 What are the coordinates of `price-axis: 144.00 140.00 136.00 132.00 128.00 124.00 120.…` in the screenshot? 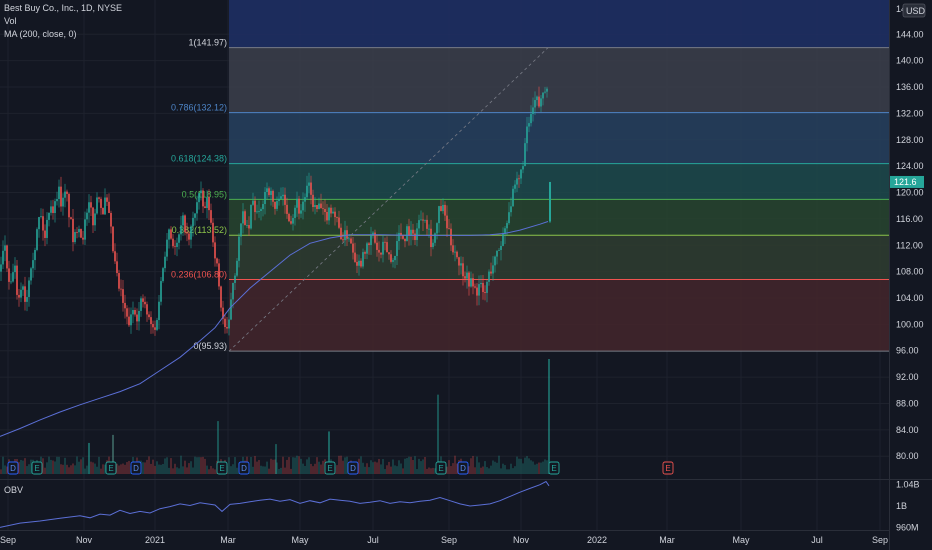 It's located at (910, 245).